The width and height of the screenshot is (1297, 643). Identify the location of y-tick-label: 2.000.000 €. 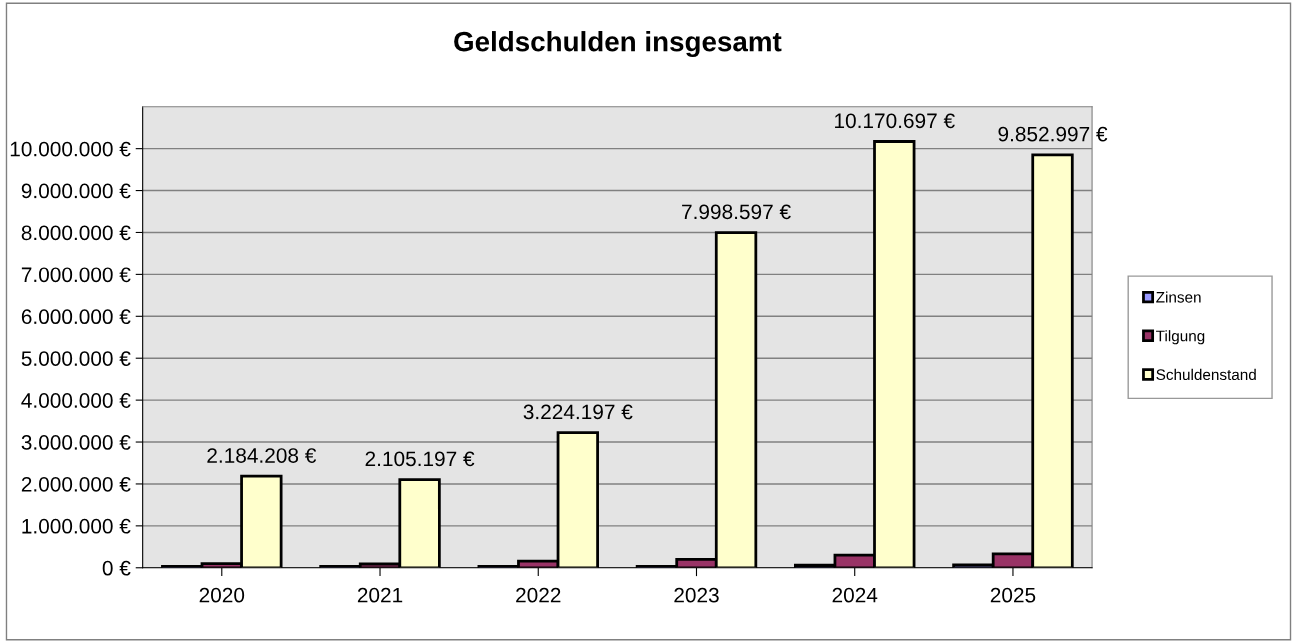
(76, 484).